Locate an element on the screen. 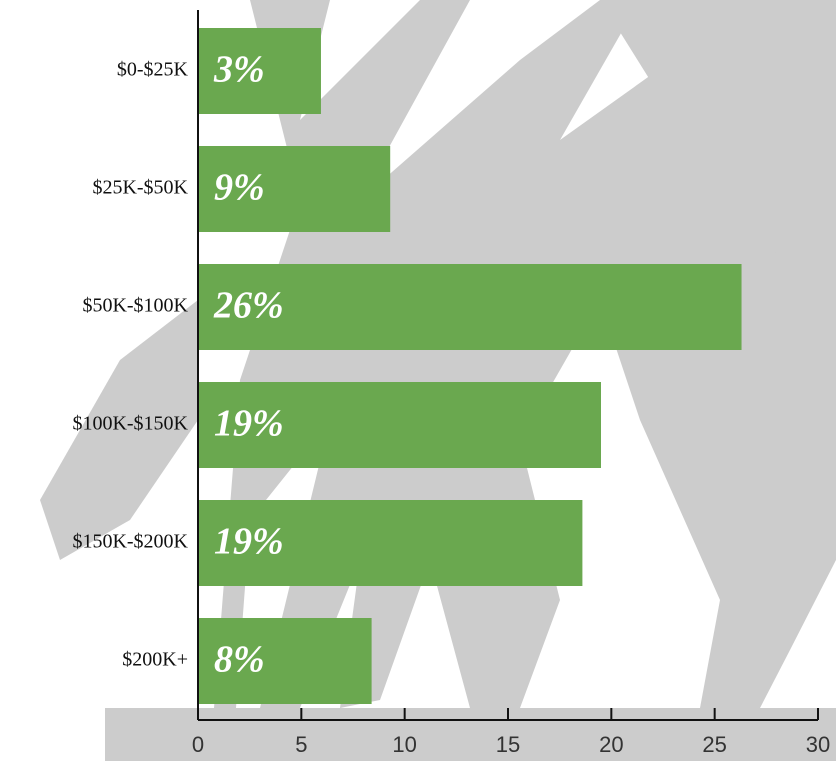 This screenshot has height=761, width=836. x-tick-label: 25 is located at coordinates (714, 744).